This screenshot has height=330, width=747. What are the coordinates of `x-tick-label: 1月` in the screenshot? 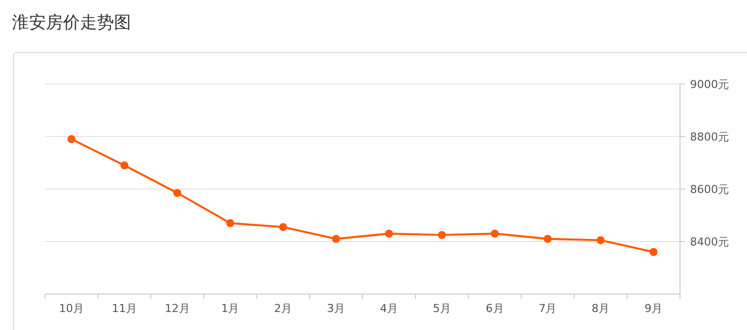 It's located at (230, 308).